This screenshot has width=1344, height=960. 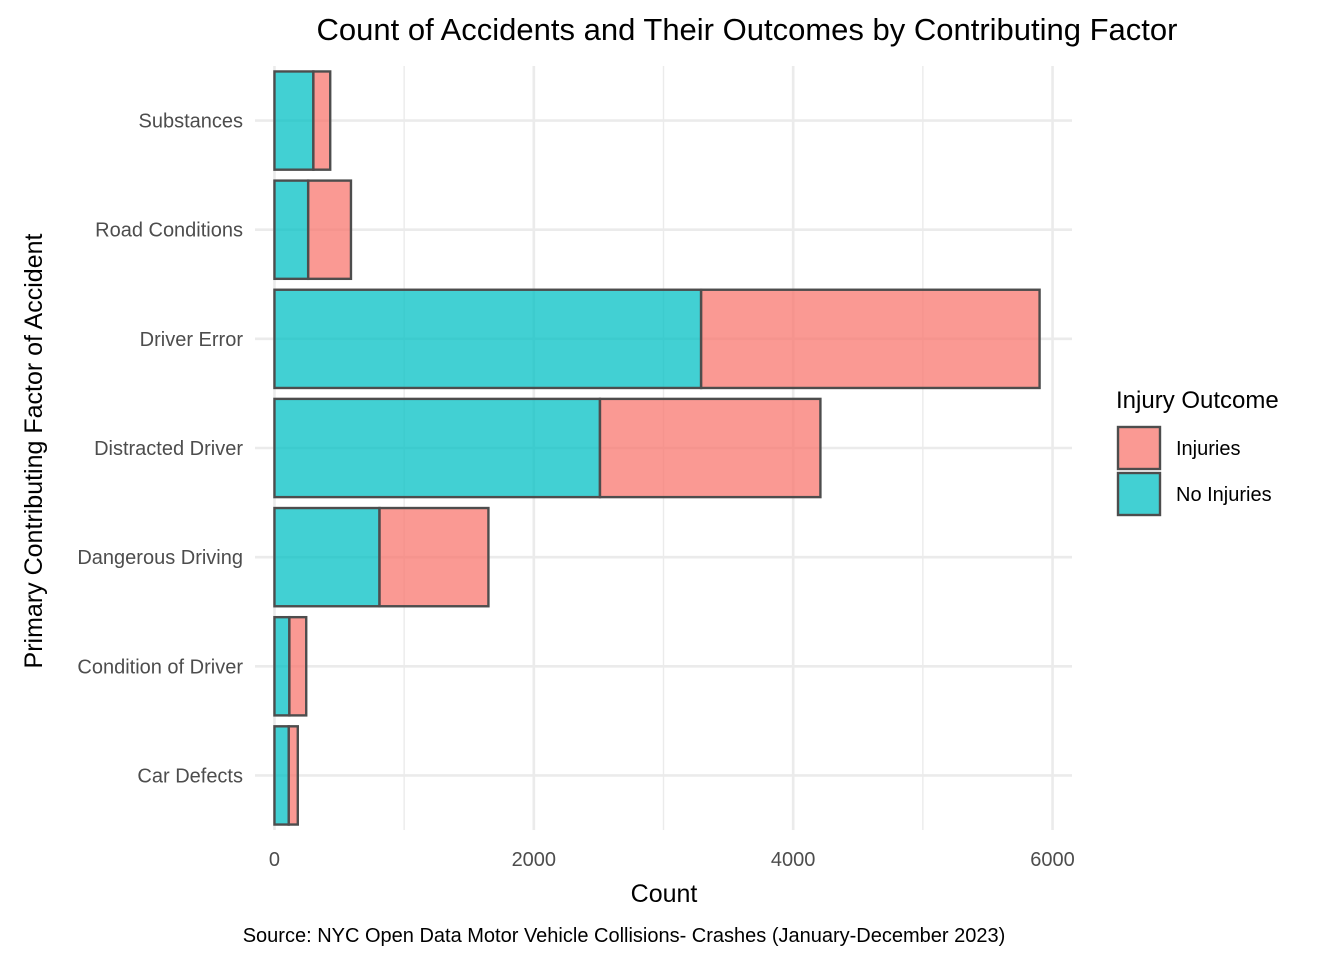 I want to click on legend-title: Injury Outcome, so click(x=1197, y=400).